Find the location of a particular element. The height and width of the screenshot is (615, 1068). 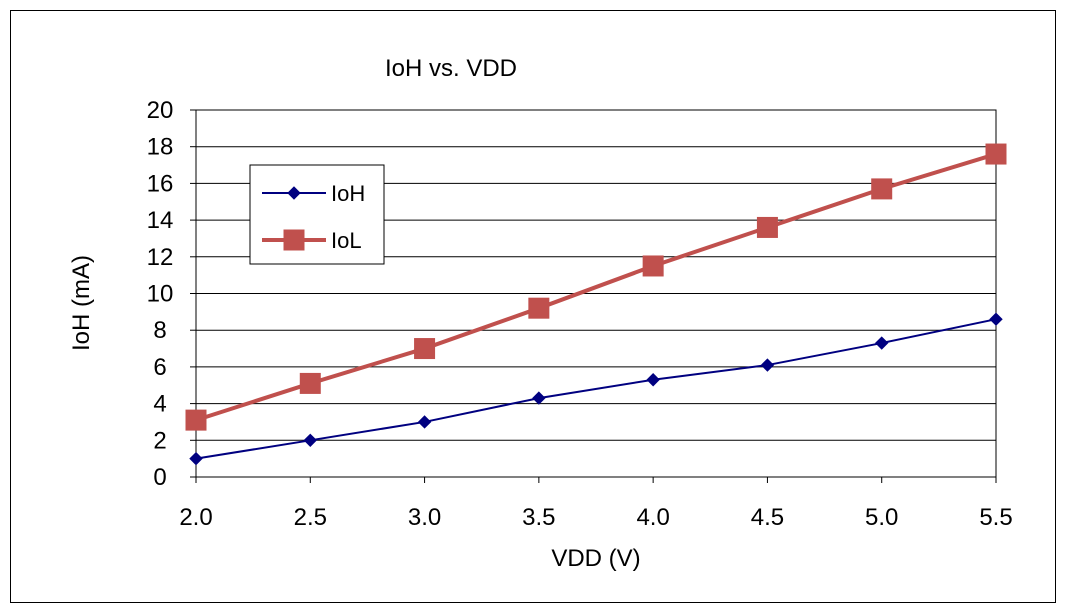

x-tick-label: 5.0 is located at coordinates (881, 517).